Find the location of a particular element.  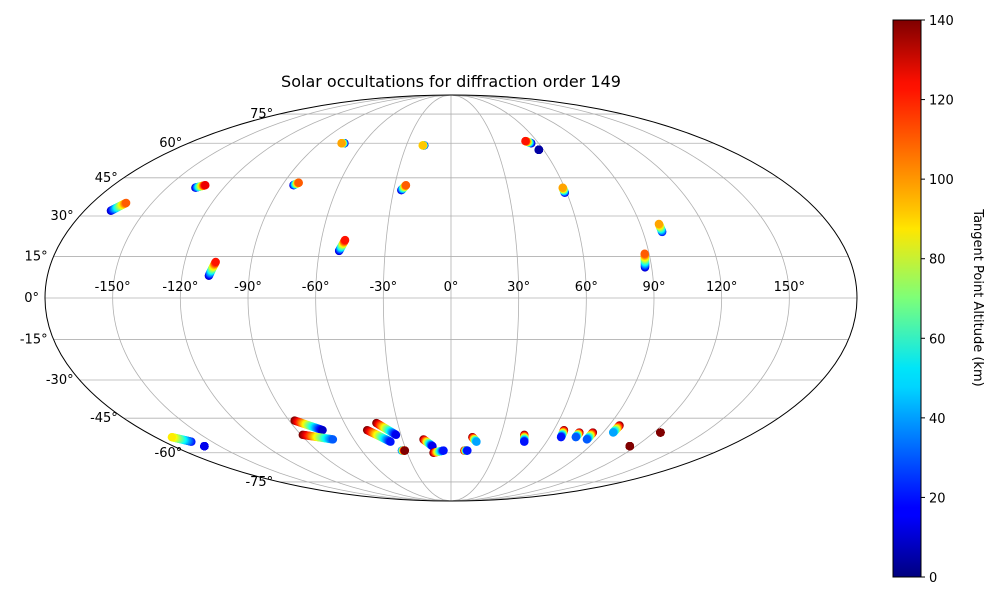

colorbar-ticks: 0 20 40 60 80 100 120 140 is located at coordinates (937, 300).